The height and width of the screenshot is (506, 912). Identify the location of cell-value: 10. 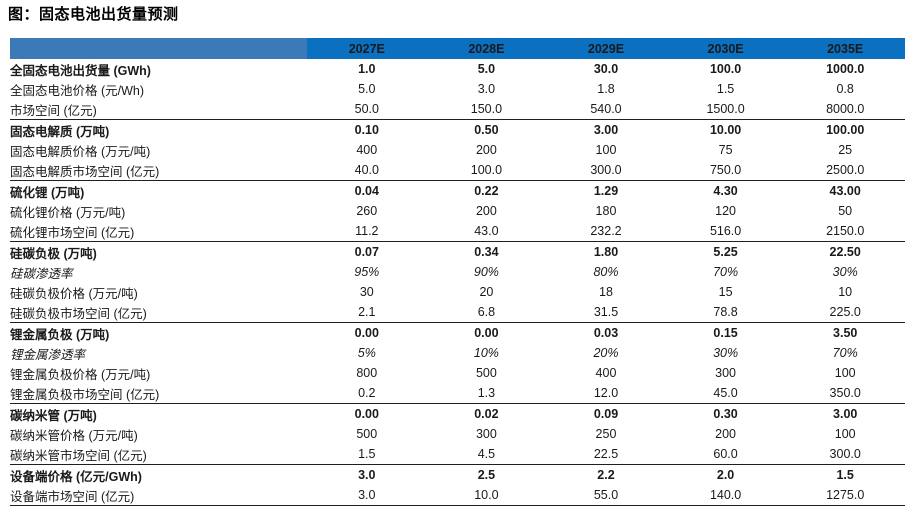
(845, 292).